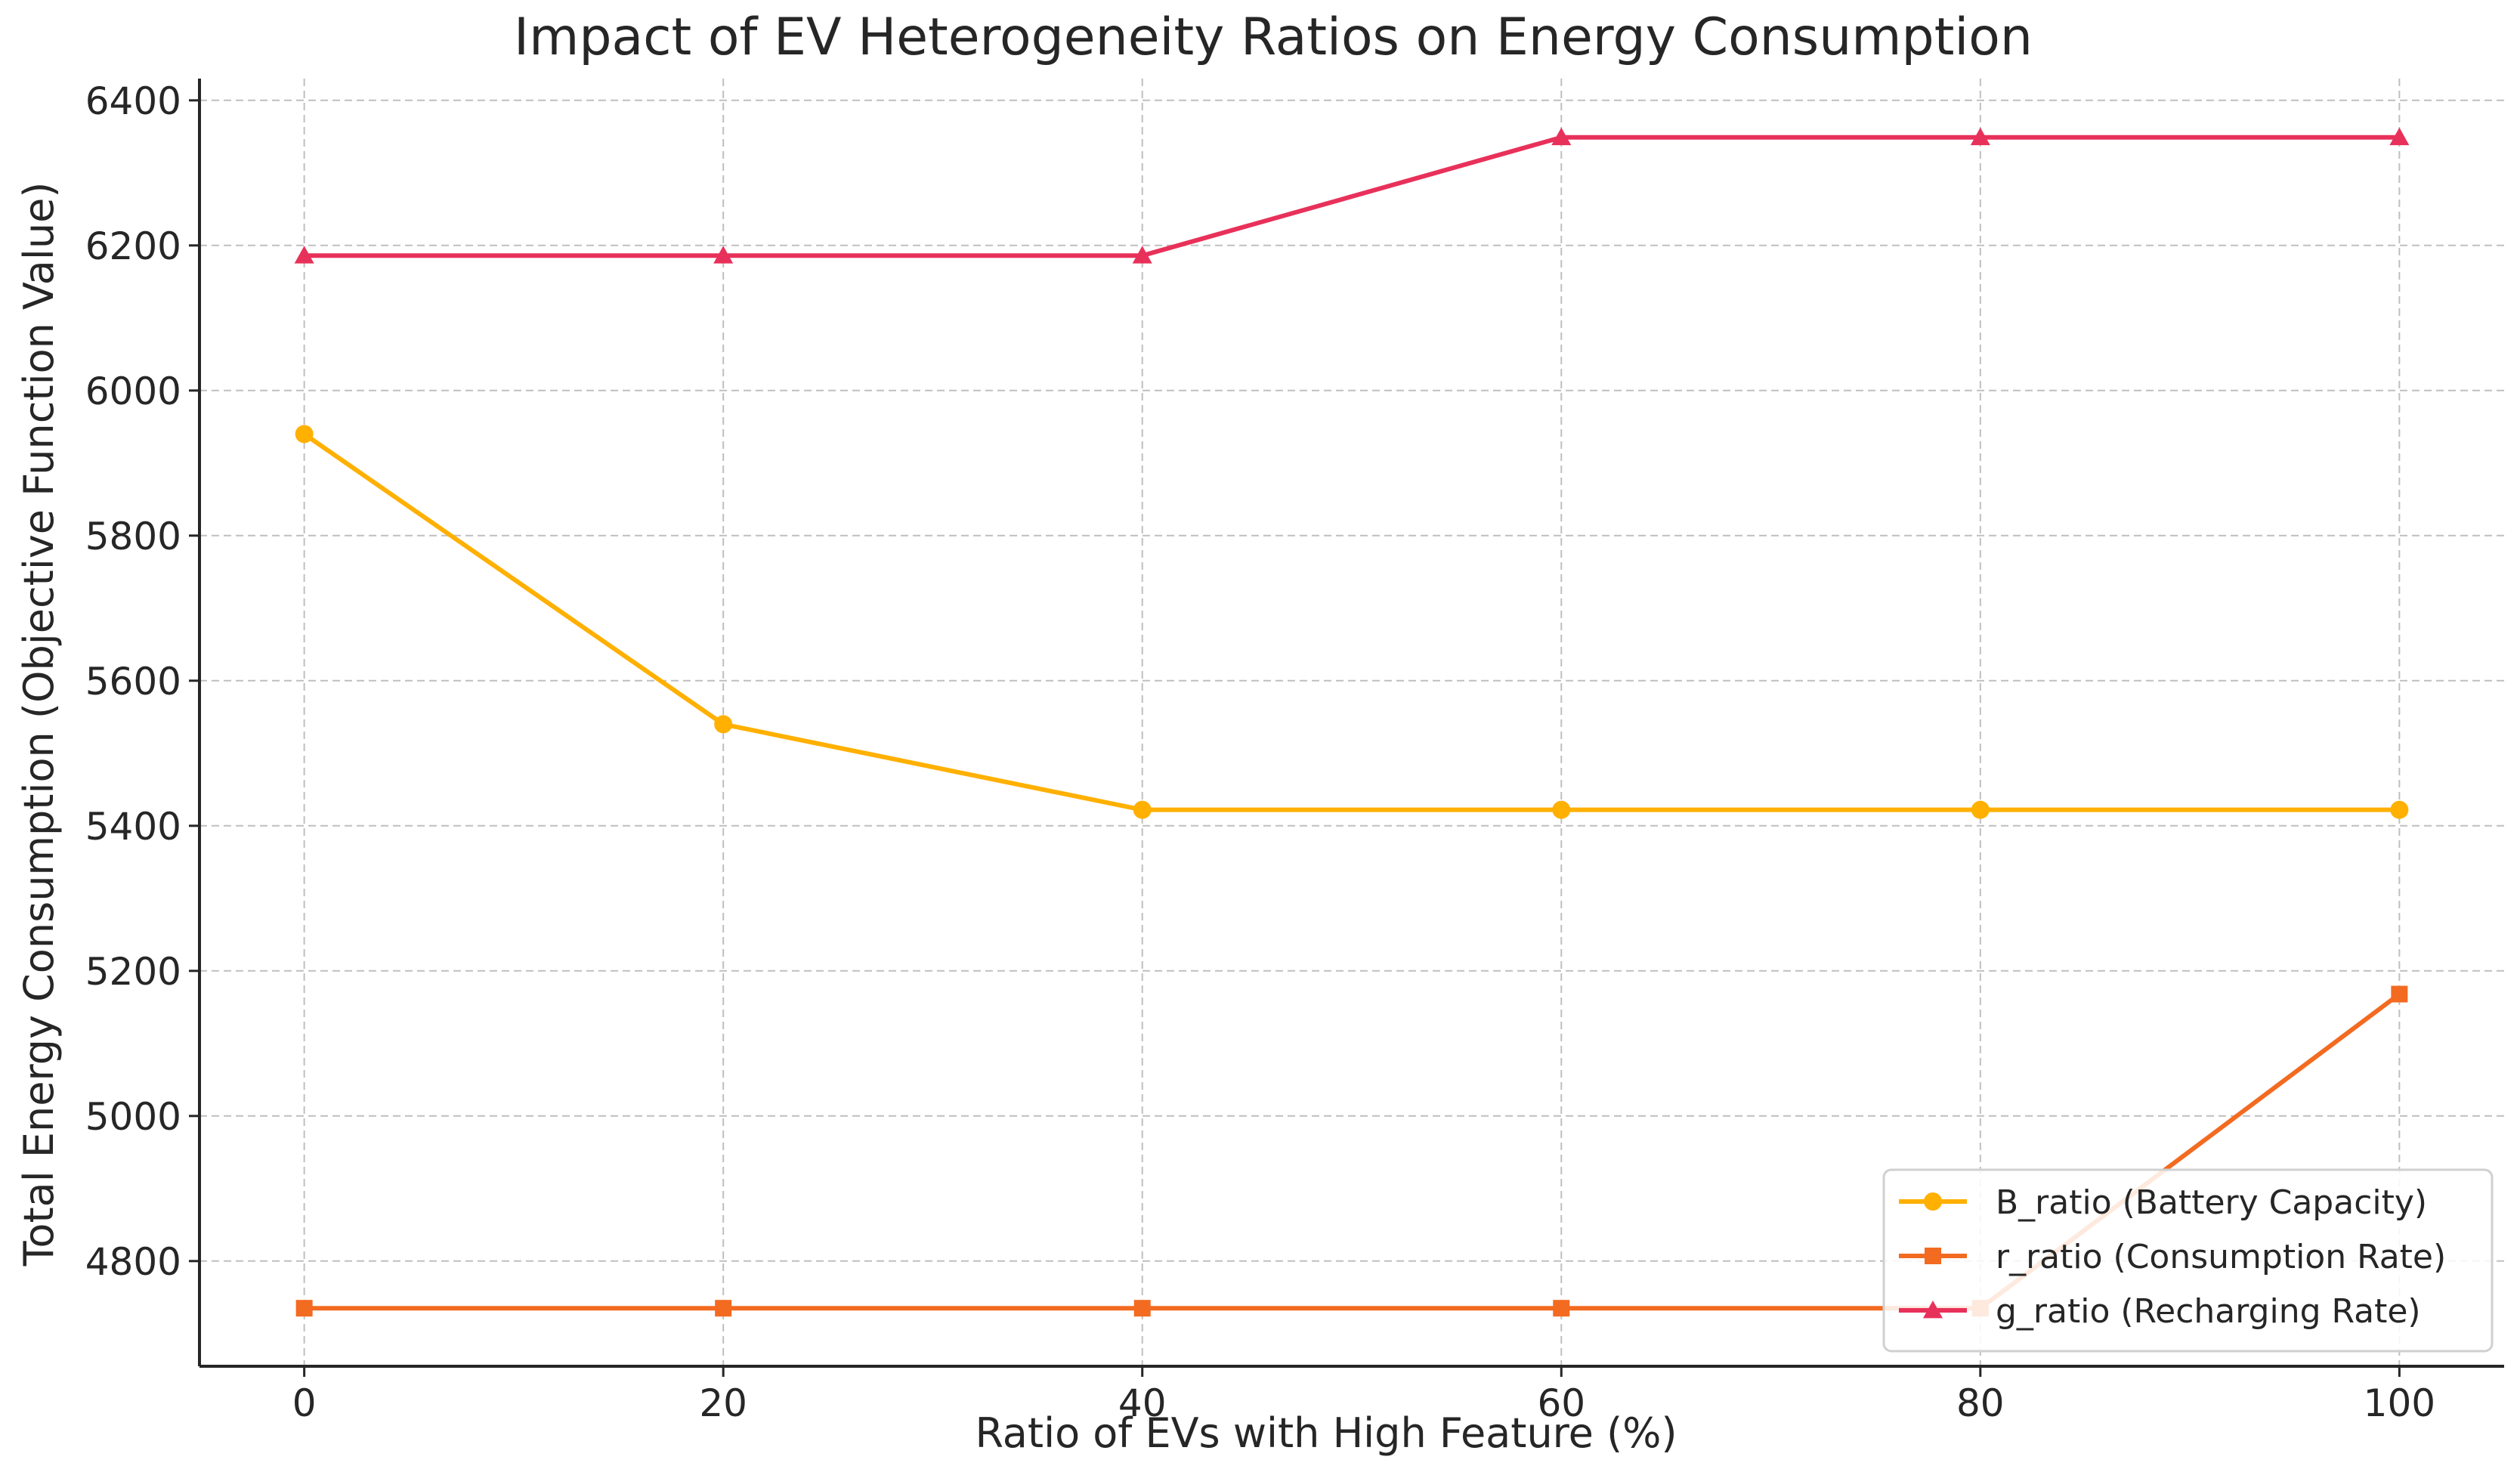 This screenshot has width=2520, height=1466. I want to click on y-tick-label: 6200, so click(133, 246).